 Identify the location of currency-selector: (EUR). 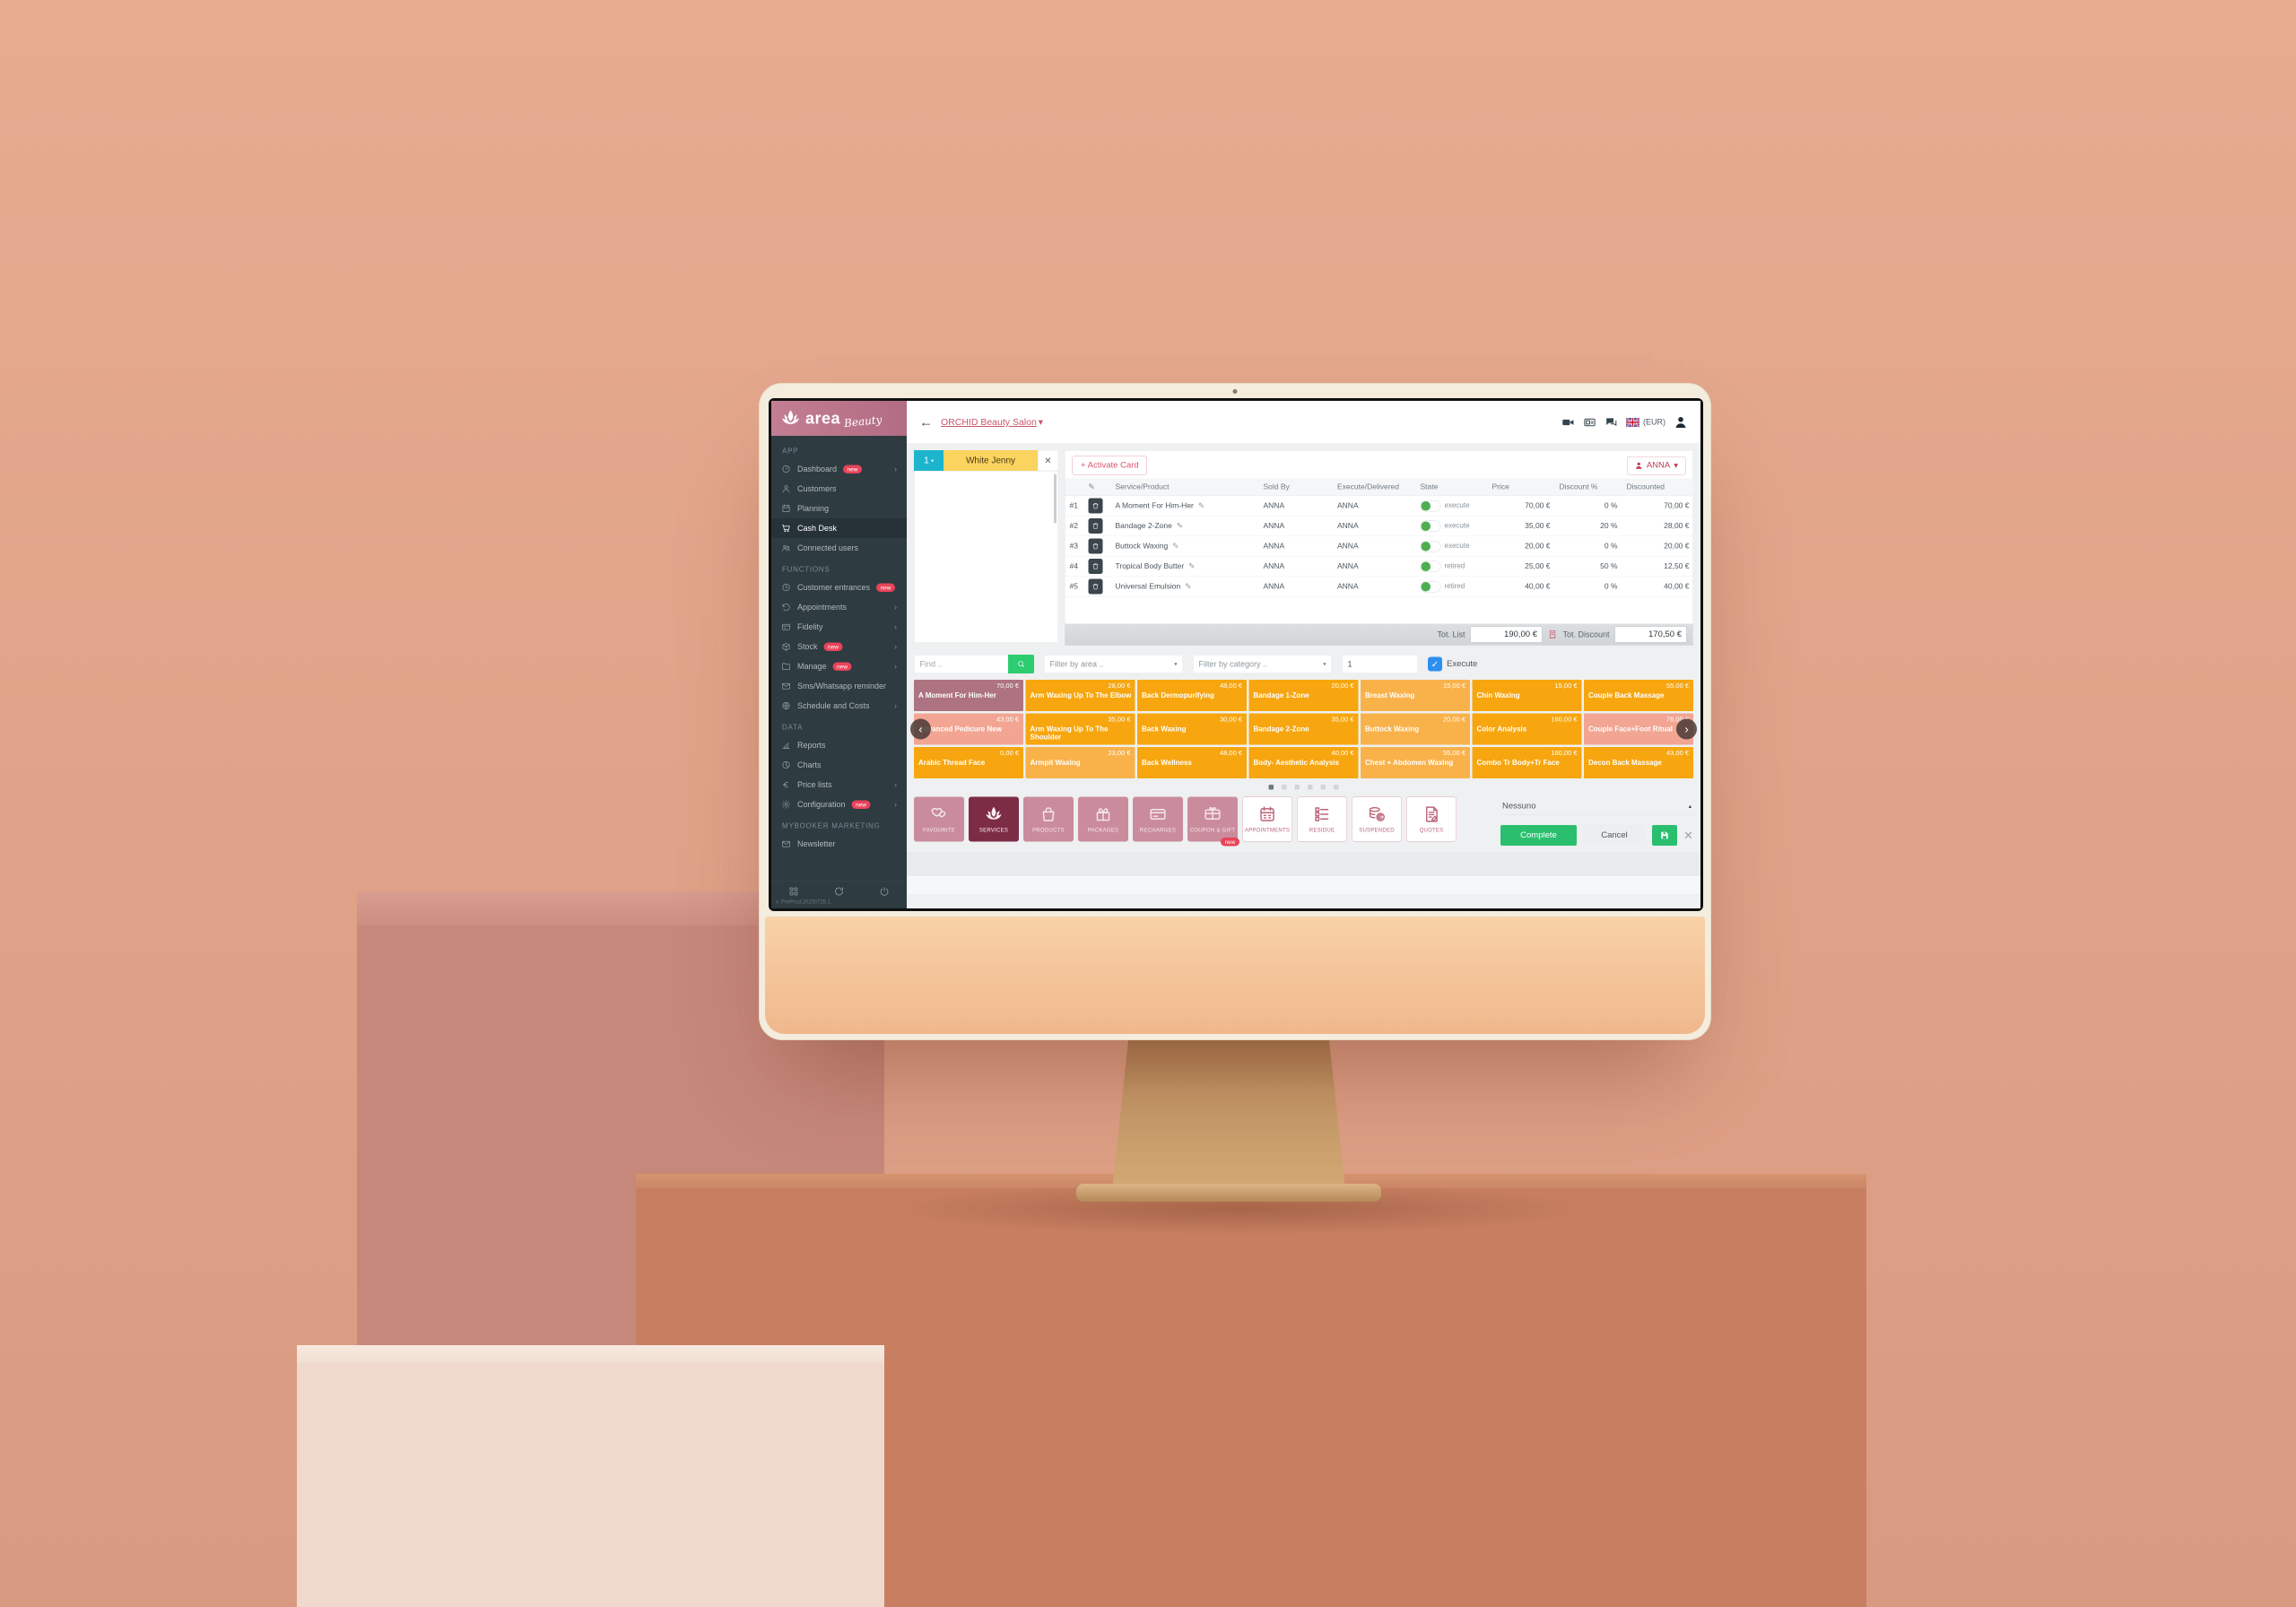
(1645, 423).